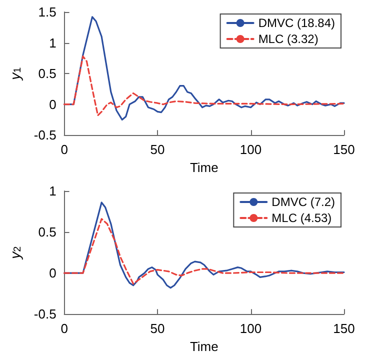 The height and width of the screenshot is (358, 366). I want to click on y-axis-title: y1, so click(15, 73).